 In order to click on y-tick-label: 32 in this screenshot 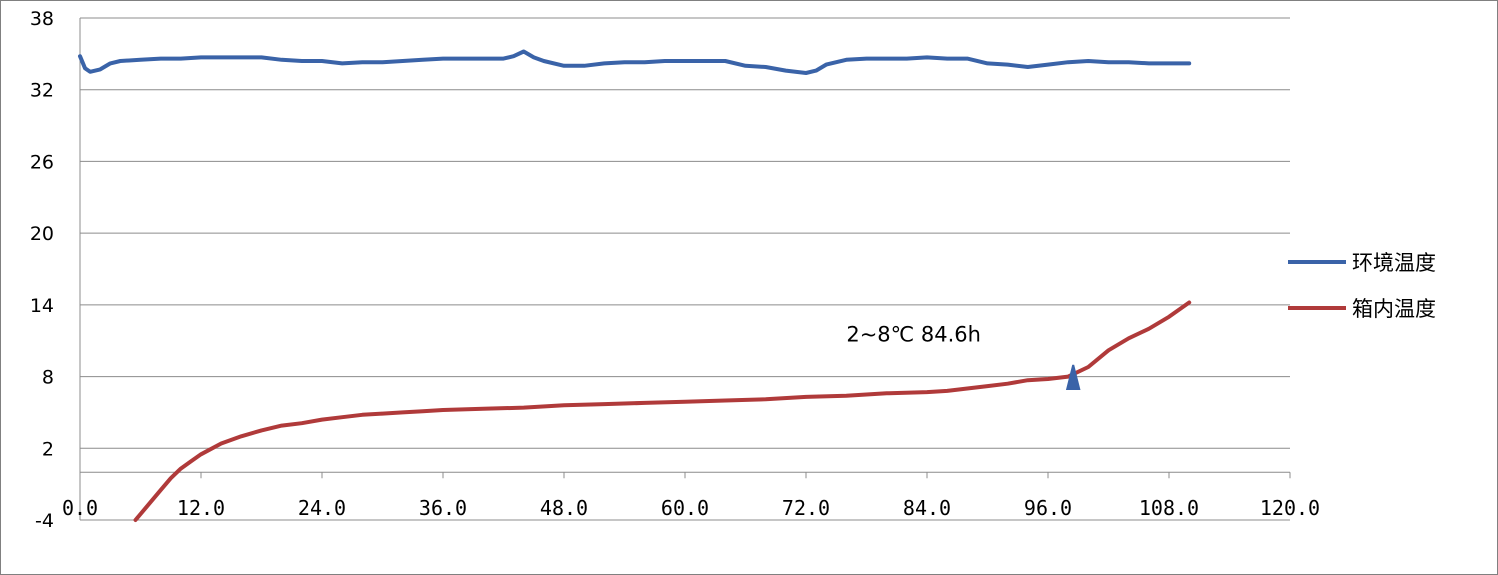, I will do `click(42, 91)`.